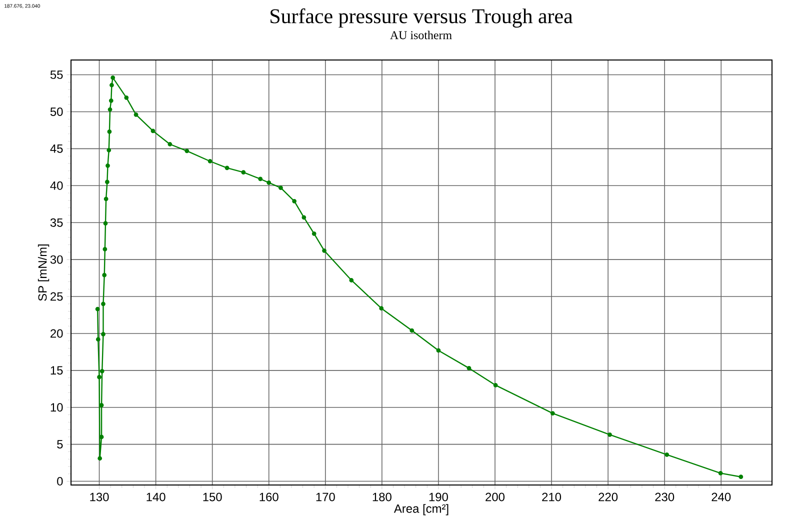 This screenshot has width=793, height=527. I want to click on y-tick-label: 55, so click(56, 74).